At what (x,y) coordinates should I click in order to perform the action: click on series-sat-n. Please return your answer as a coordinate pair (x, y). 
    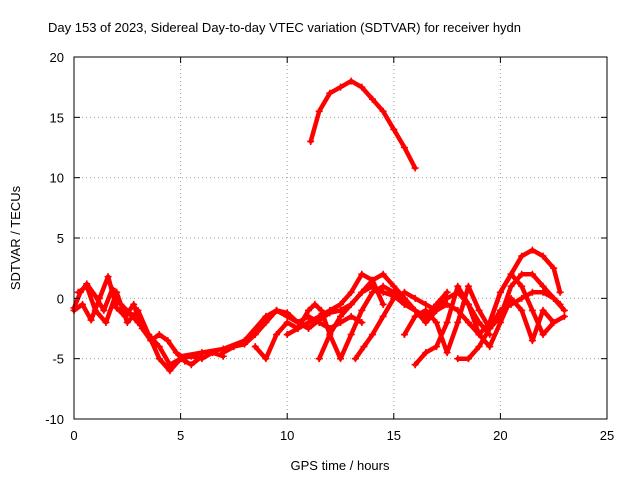
    Looking at the image, I should click on (363, 124).